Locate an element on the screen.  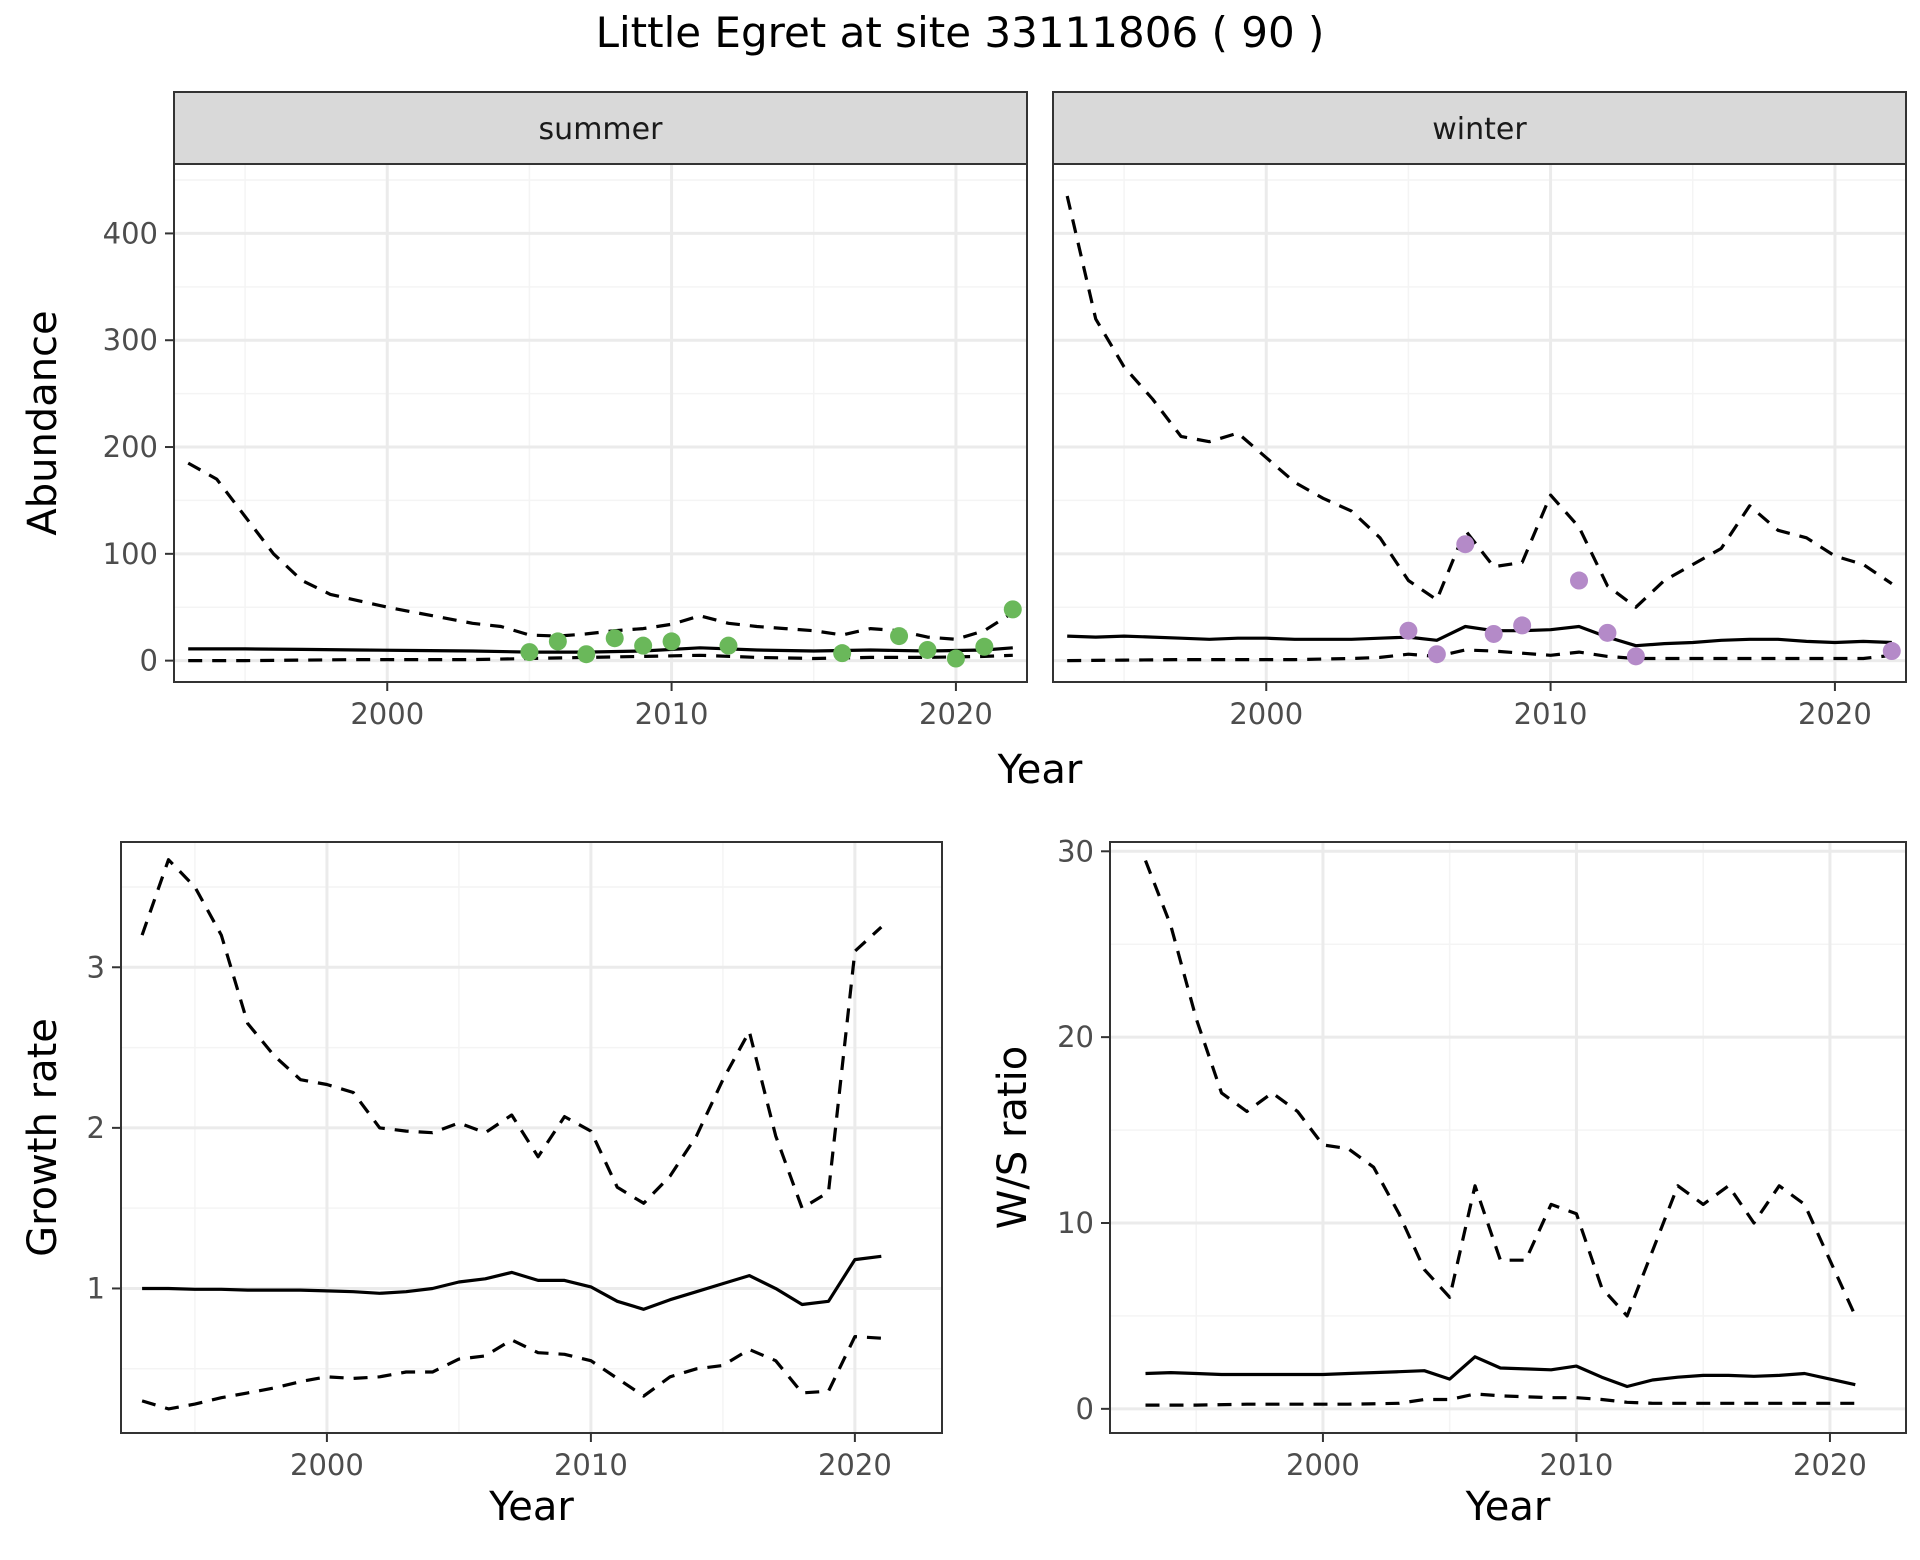
y-axis-title: Growth rate is located at coordinates (43, 1137).